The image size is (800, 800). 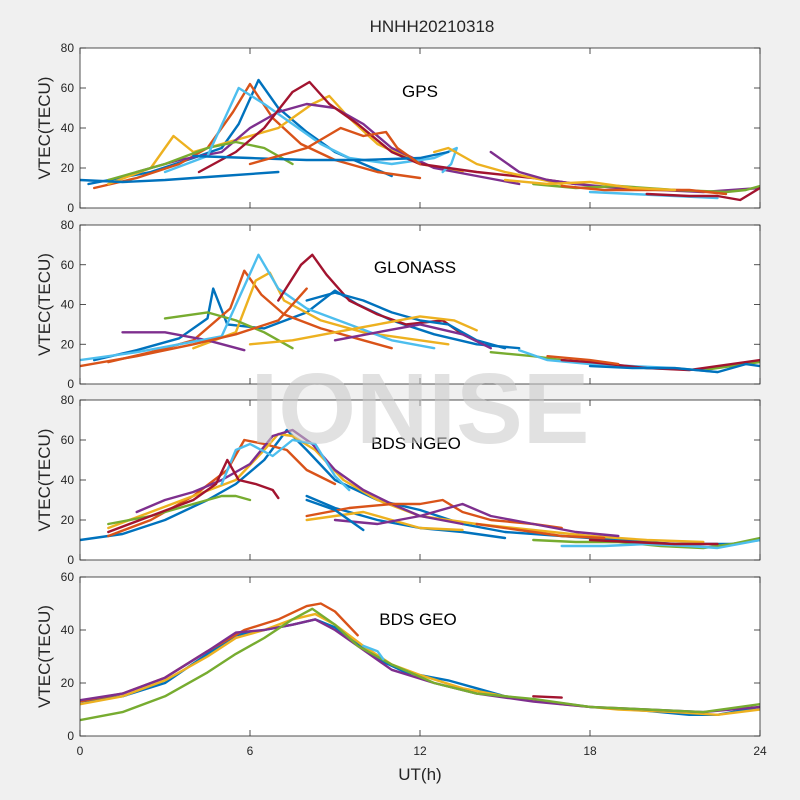 What do you see at coordinates (420, 751) in the screenshot?
I see `x-tick-label: 12` at bounding box center [420, 751].